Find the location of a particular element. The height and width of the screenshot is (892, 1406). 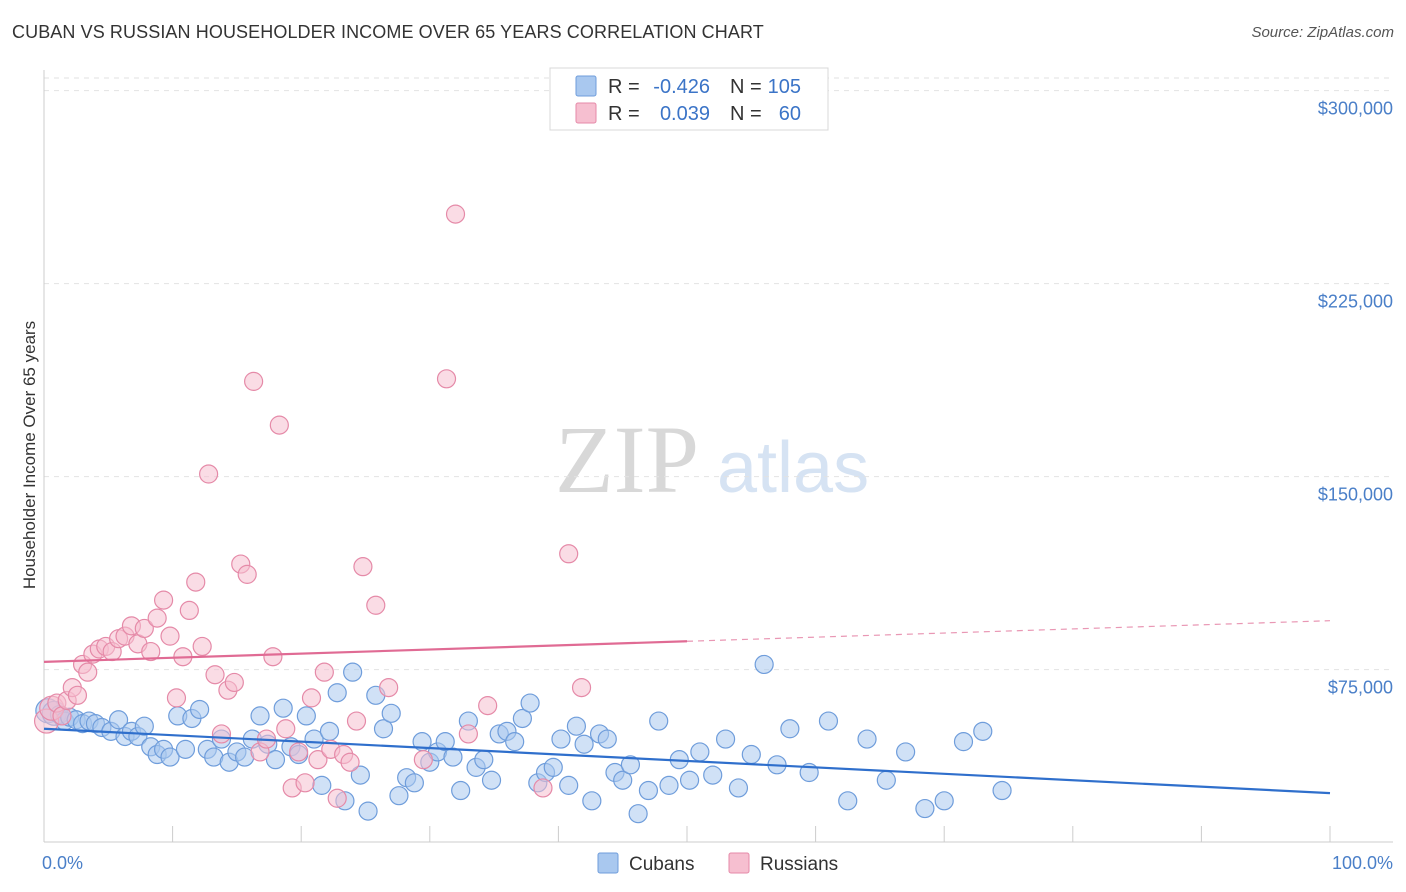

source-label: Source: ZipAtlas.com is located at coordinates (1322, 32).